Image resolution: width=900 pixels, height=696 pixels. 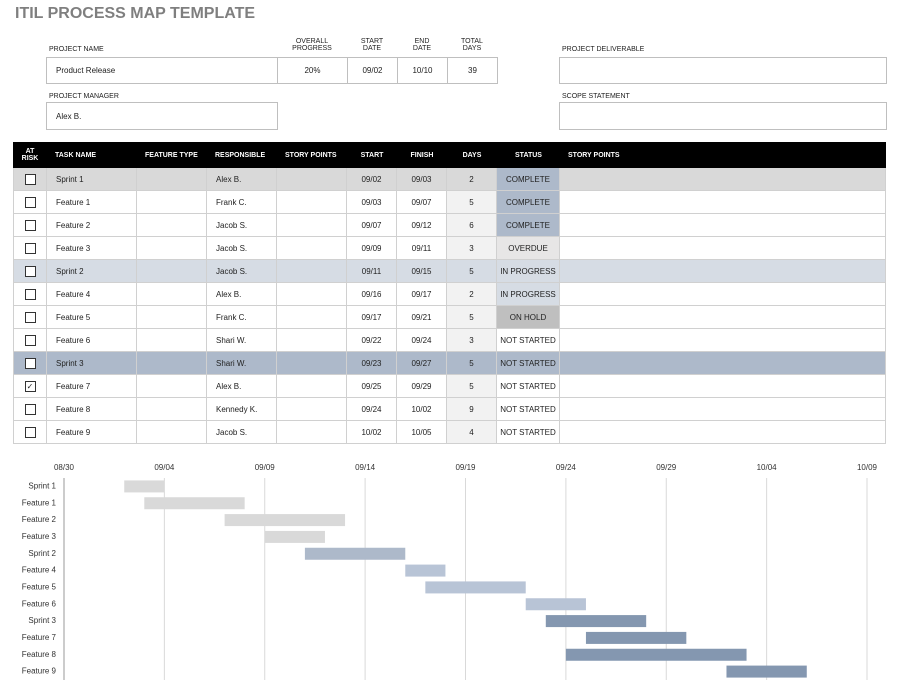 What do you see at coordinates (76, 155) in the screenshot?
I see `column-header: TASK NAME` at bounding box center [76, 155].